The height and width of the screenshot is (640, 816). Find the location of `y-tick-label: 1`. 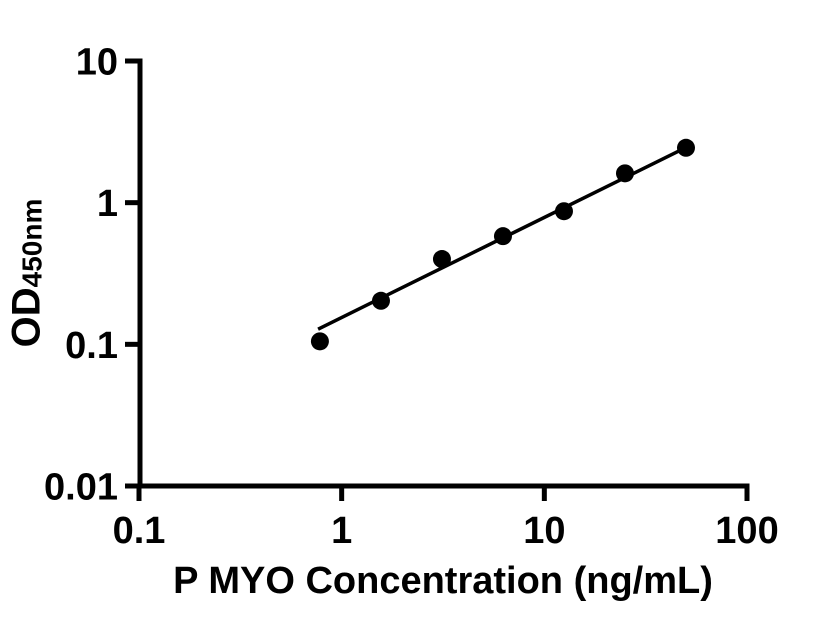

y-tick-label: 1 is located at coordinates (107, 204).